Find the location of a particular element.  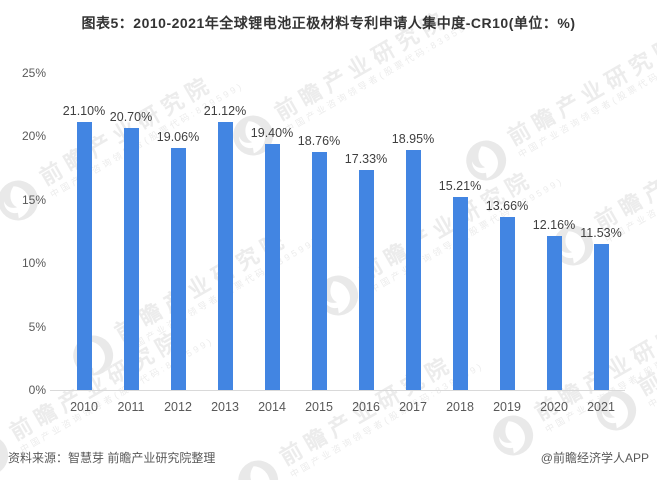

bar-value-label: 21.10% is located at coordinates (84, 111).